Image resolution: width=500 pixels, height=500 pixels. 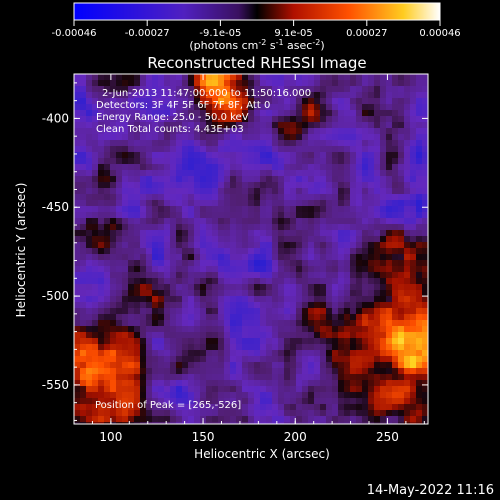 I want to click on colorbar-unit: (photons cm-2 s-1 asec-2), so click(x=256, y=45).